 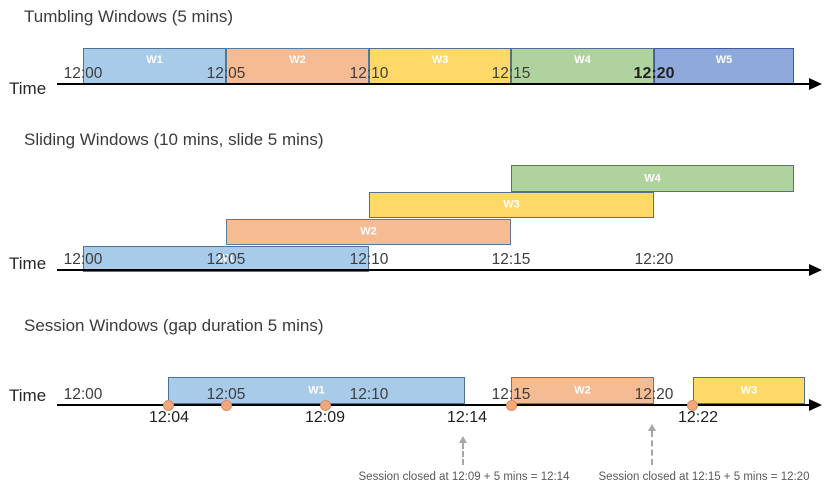 I want to click on window-label: W5, so click(x=724, y=60).